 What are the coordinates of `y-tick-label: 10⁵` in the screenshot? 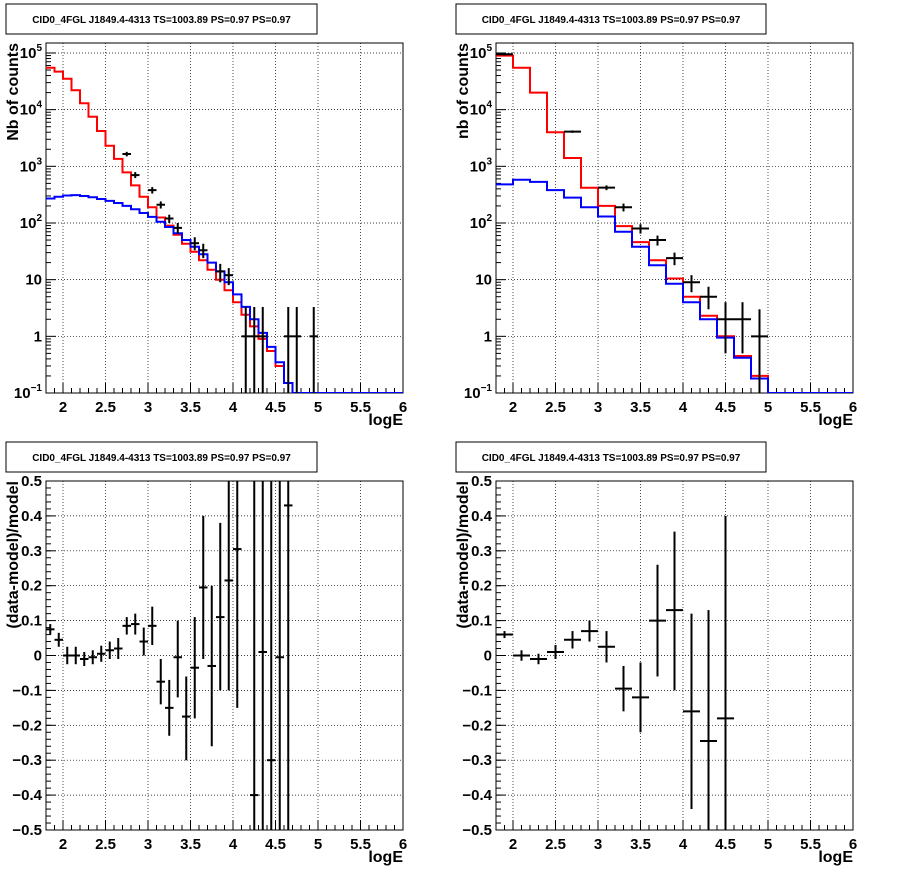 It's located at (31, 52).